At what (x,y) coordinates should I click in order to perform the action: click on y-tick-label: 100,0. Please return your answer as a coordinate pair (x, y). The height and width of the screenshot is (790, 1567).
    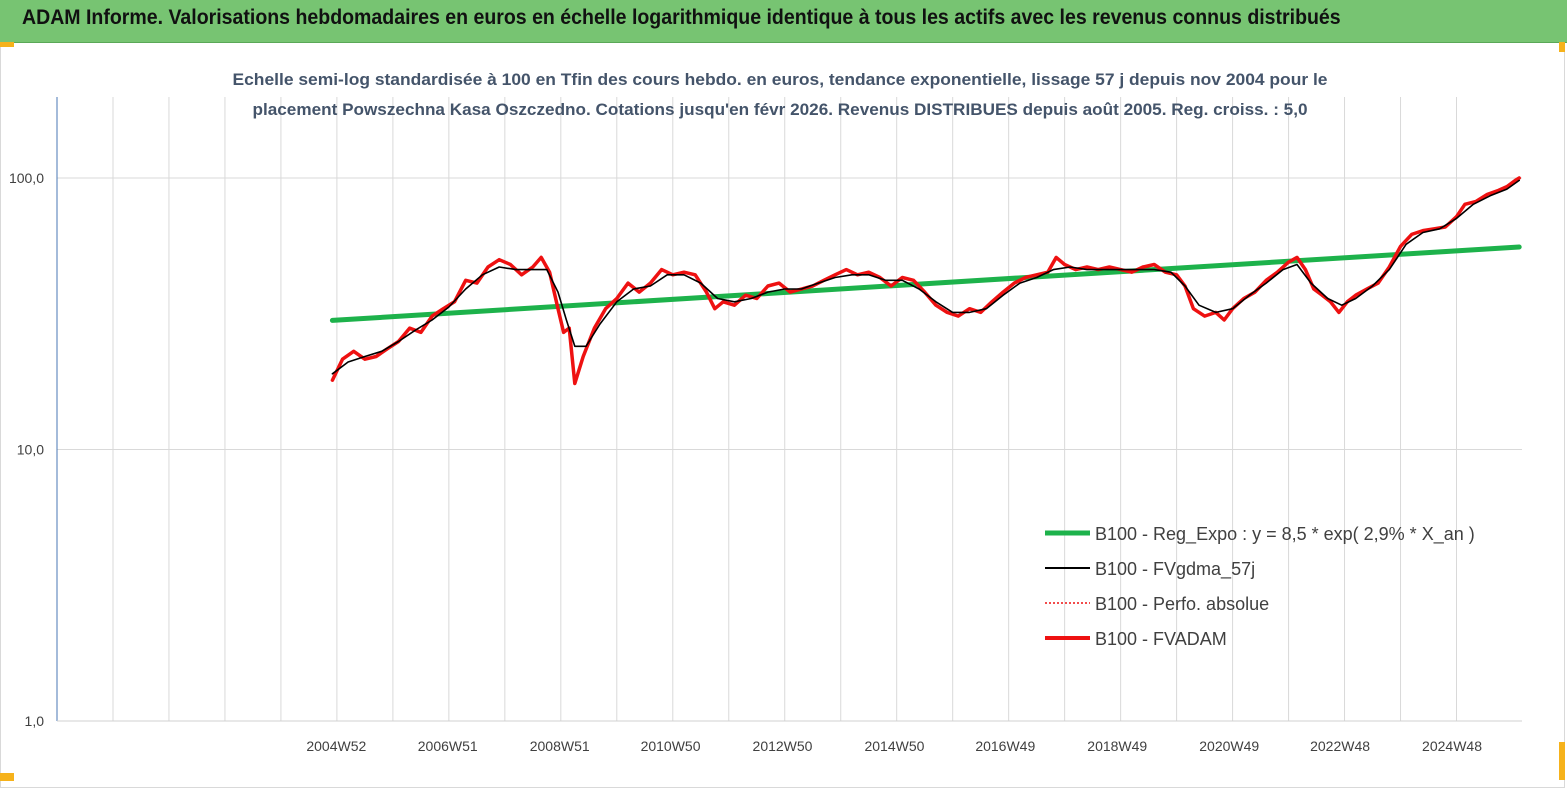
    Looking at the image, I should click on (26, 178).